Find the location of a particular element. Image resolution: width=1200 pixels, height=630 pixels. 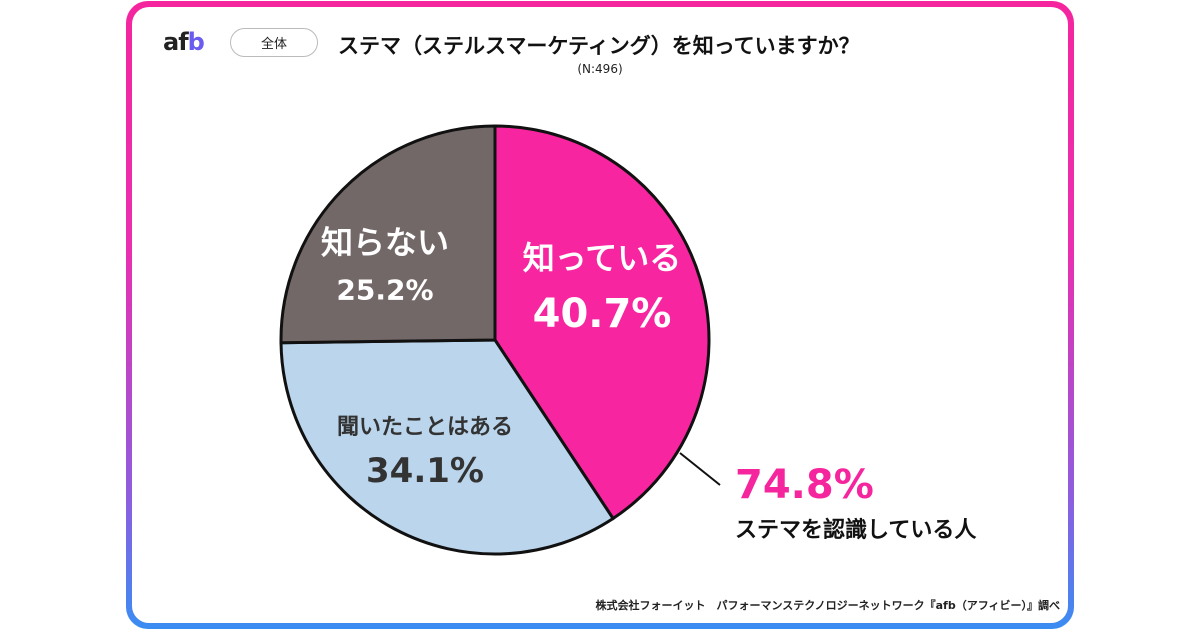

chart-title: ステマ（ステルスマーケティング）を知っていますか？ is located at coordinates (599, 46).